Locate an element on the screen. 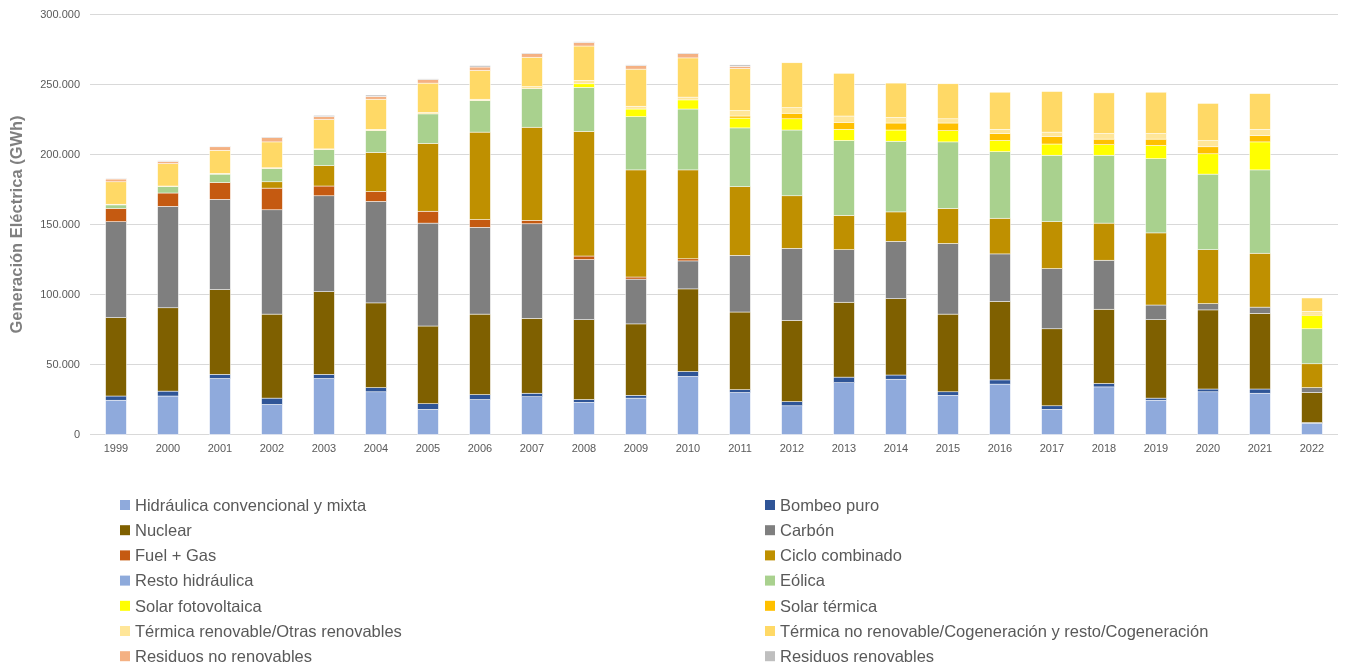  legend-label: Residuos renovables is located at coordinates (857, 655).